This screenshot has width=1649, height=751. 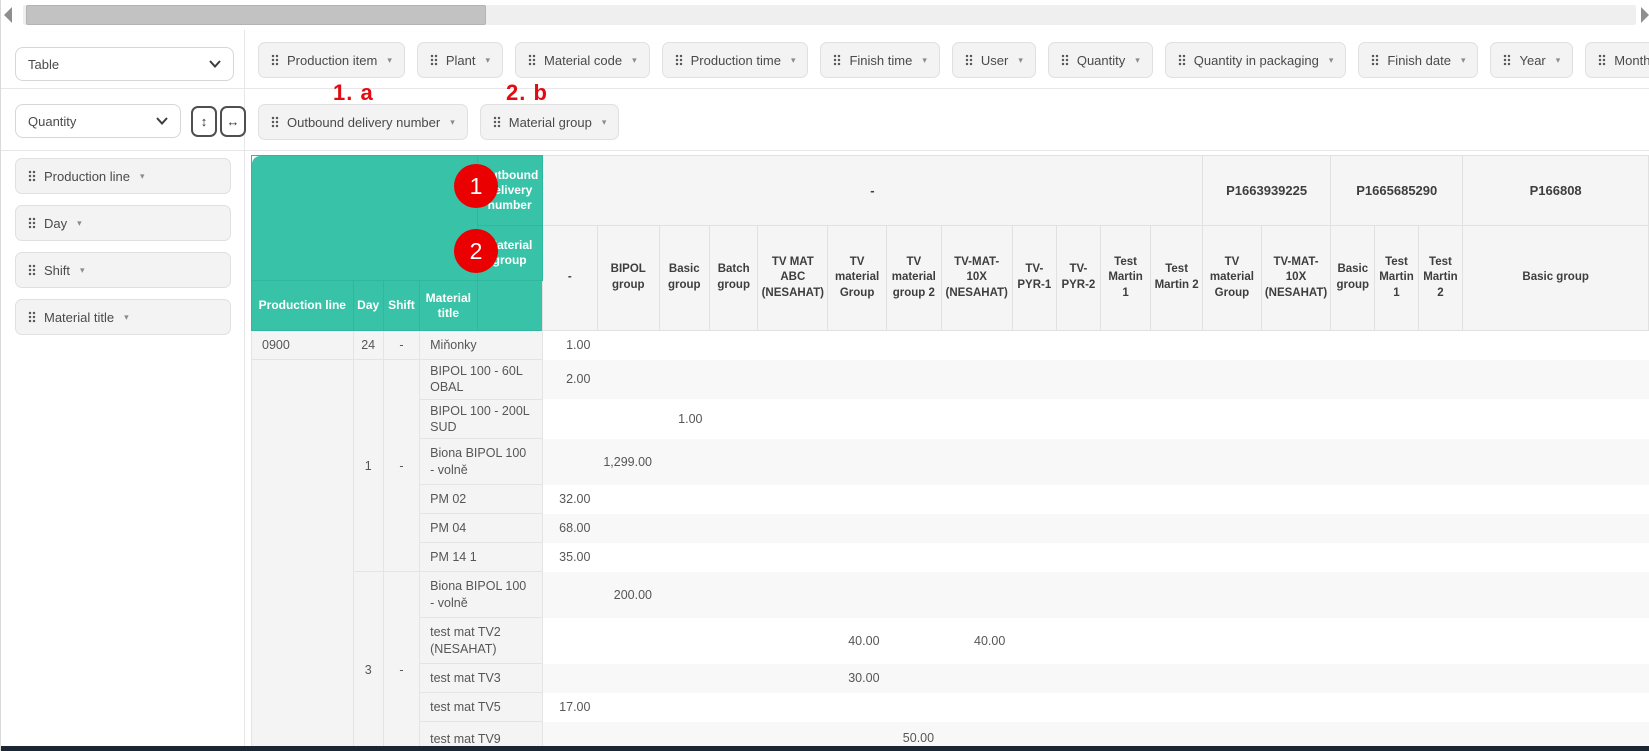 I want to click on horizontal-resize-button: ↔, so click(x=233, y=121).